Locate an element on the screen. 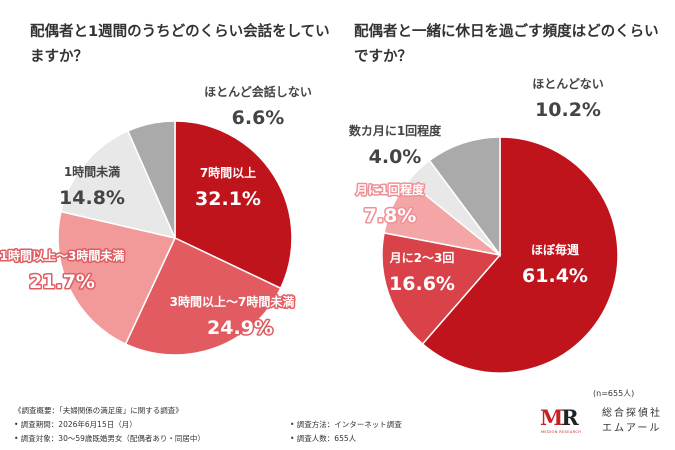 The width and height of the screenshot is (675, 450). company-logo: MR MEDION RESEARCH 総合探偵社 エムアール is located at coordinates (605, 423).